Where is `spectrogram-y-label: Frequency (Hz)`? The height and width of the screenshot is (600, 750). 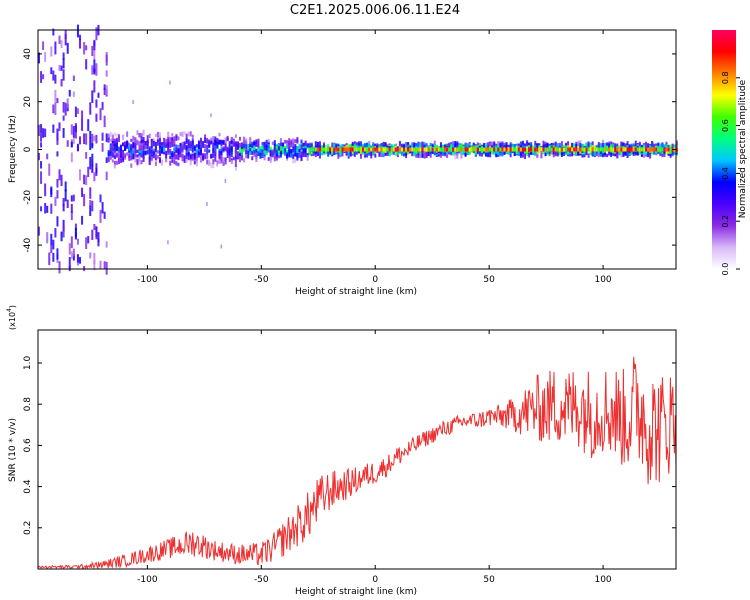 spectrogram-y-label: Frequency (Hz) is located at coordinates (13, 149).